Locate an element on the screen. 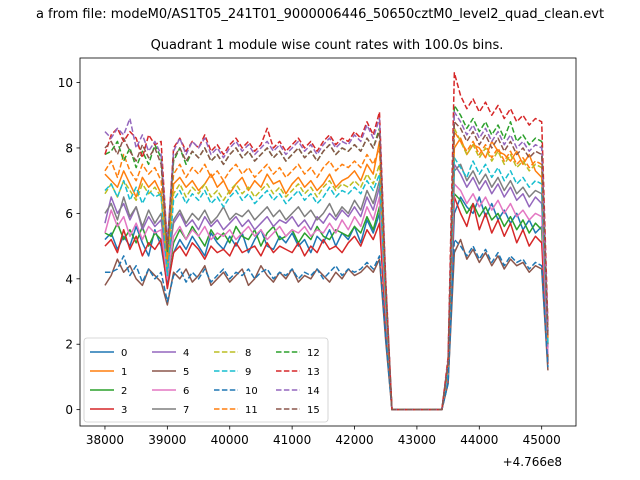  y-tick-label: 0 is located at coordinates (69, 410).